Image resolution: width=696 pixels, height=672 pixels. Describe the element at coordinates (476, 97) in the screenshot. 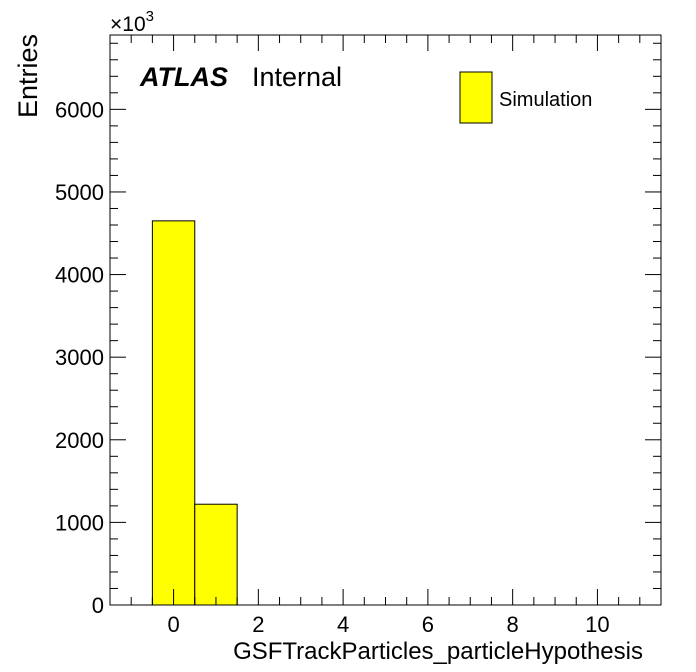

I see `legend-swatch-simulation` at that location.